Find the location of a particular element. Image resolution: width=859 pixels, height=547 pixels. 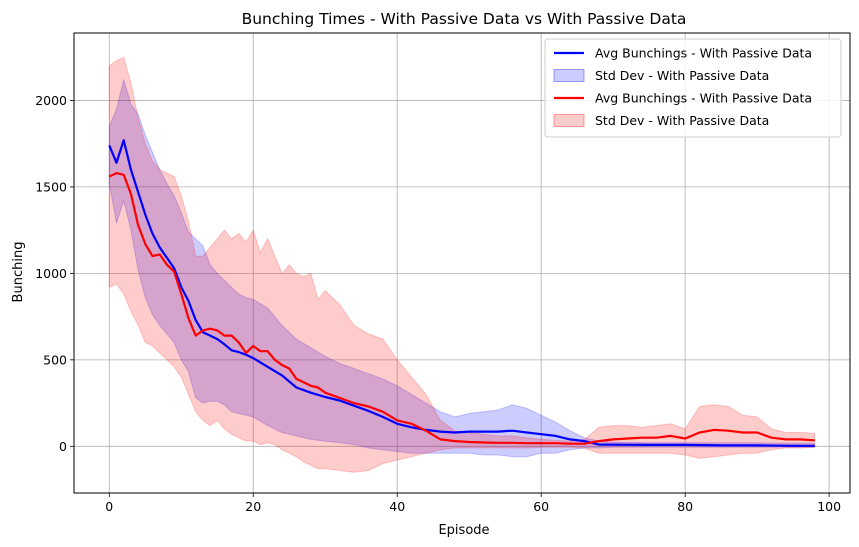

x-tick-label: 60 is located at coordinates (541, 506).